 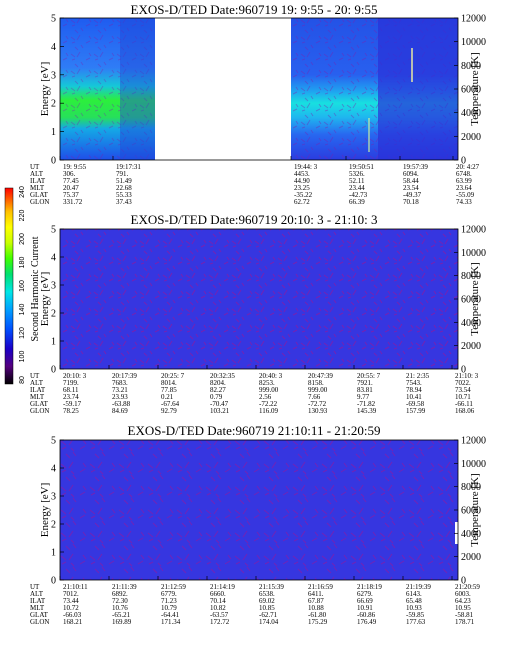 What do you see at coordinates (22, 357) in the screenshot?
I see `colorbar-tick-label: 100` at bounding box center [22, 357].